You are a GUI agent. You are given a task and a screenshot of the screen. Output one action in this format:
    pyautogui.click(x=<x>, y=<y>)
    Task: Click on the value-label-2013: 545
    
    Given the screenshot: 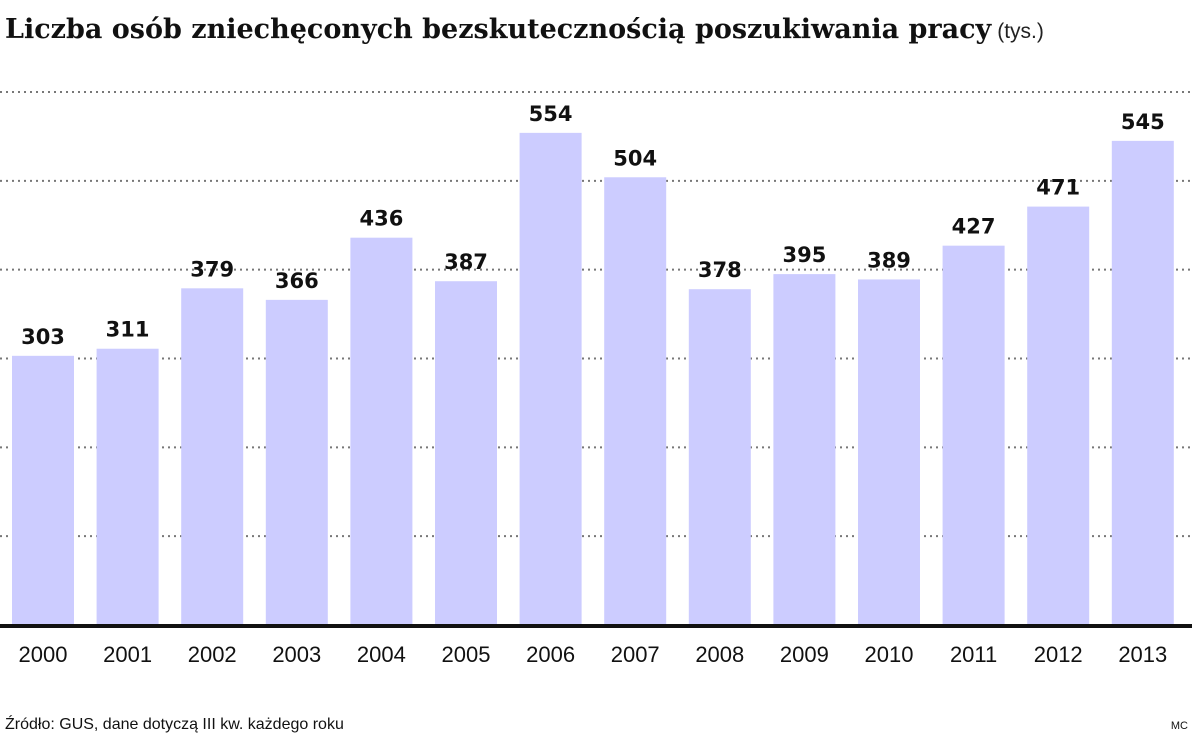 What is the action you would take?
    pyautogui.click(x=1143, y=122)
    